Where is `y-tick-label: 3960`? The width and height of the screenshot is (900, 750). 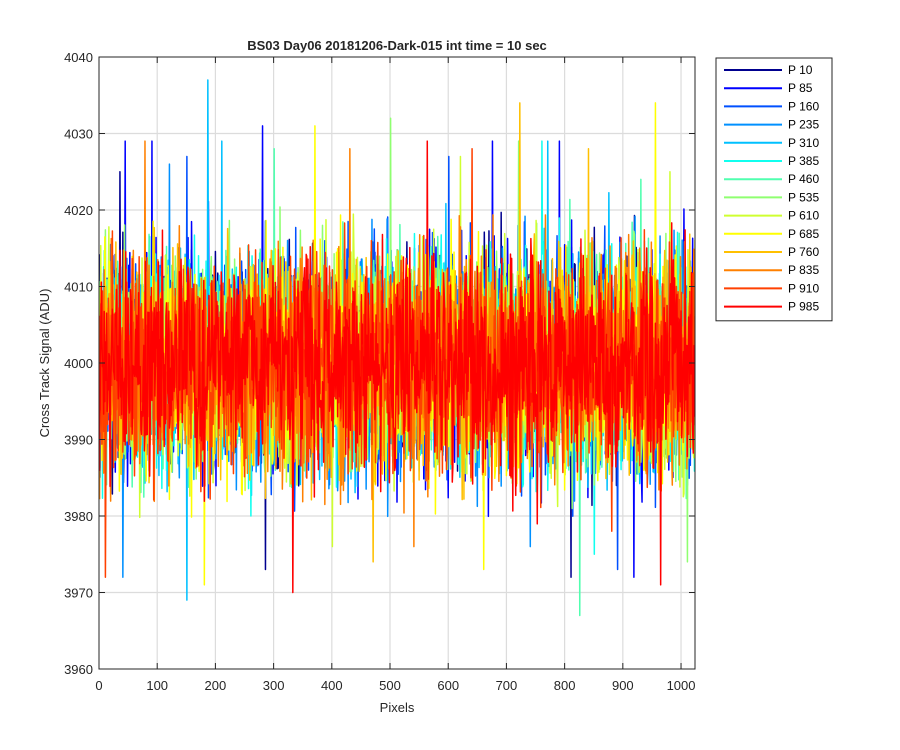
y-tick-label: 3960 is located at coordinates (78, 669).